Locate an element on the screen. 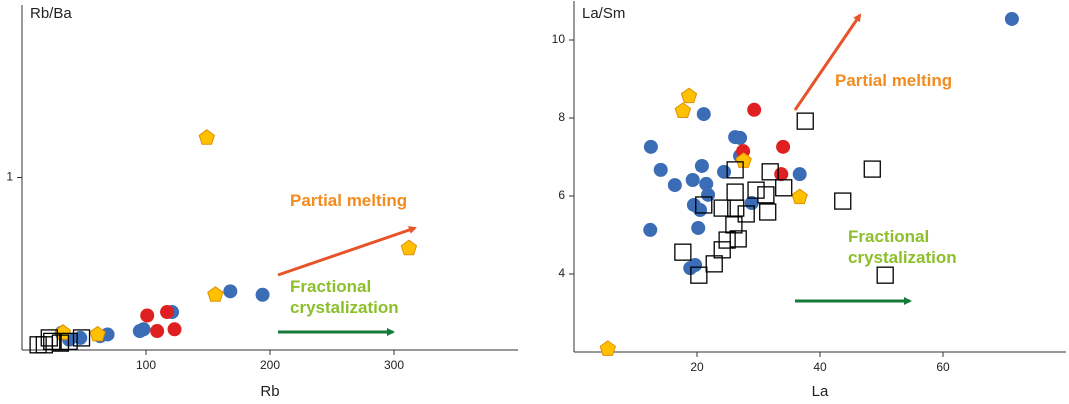 The image size is (1069, 404). y-tick-label: 1 is located at coordinates (9, 177).